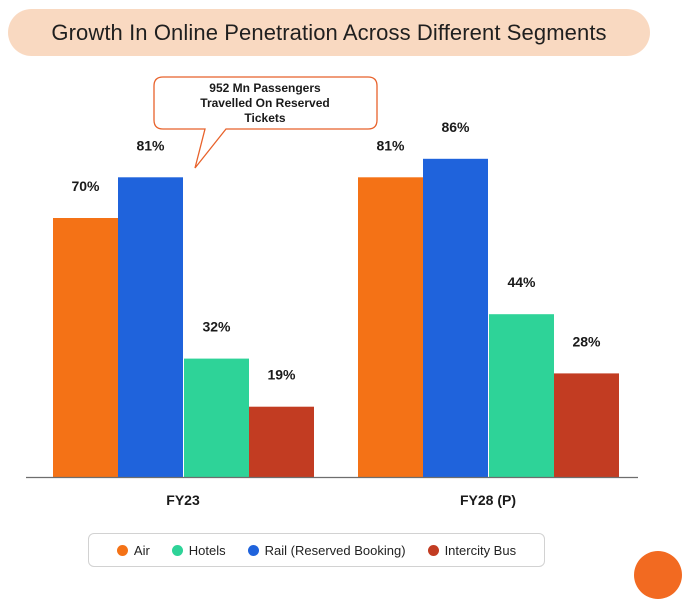  I want to click on legend-label-hotels: Hotels, so click(207, 550).